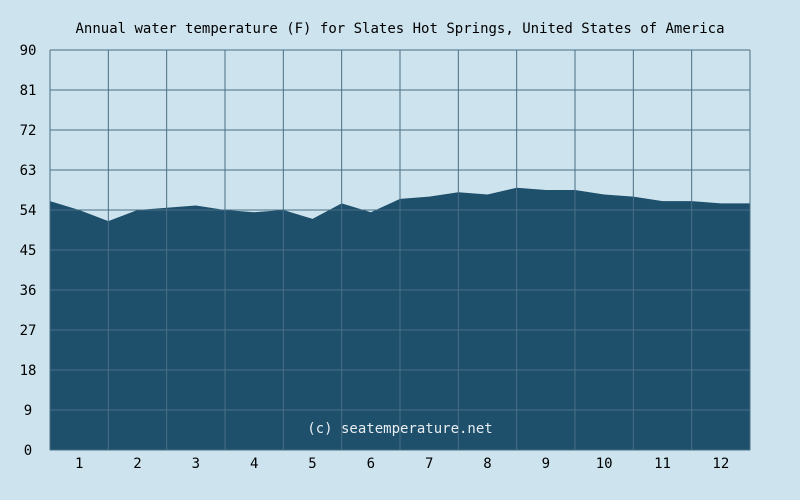  Describe the element at coordinates (79, 464) in the screenshot. I see `x-tick-label: 1` at that location.